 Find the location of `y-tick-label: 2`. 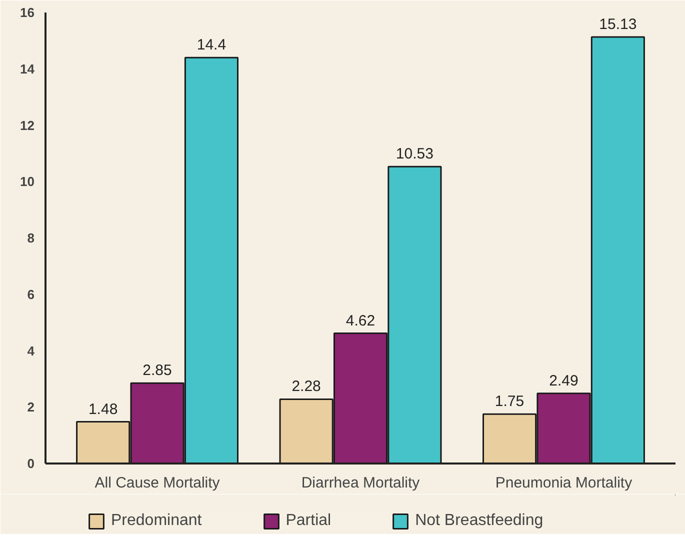

y-tick-label: 2 is located at coordinates (31, 407).